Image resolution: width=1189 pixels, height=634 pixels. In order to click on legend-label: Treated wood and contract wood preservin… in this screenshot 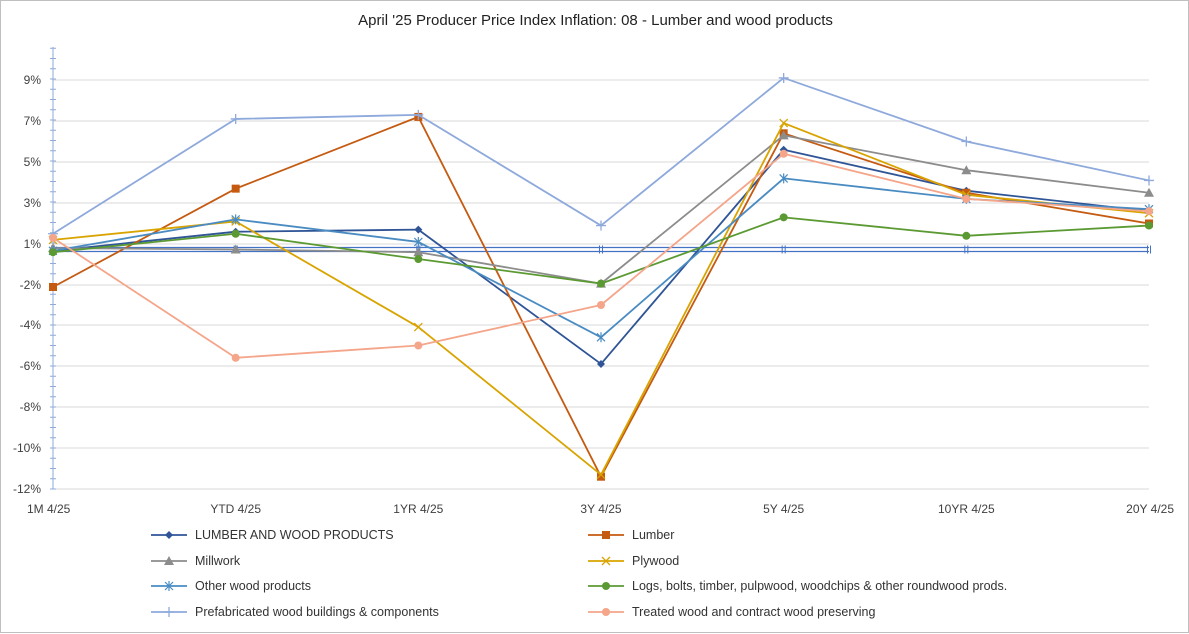, I will do `click(754, 612)`.